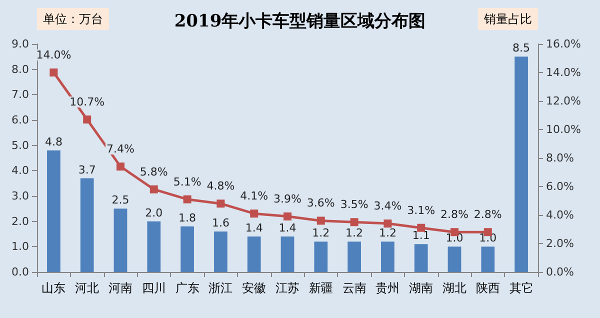  Describe the element at coordinates (221, 223) in the screenshot. I see `data-label: 1.6` at that location.